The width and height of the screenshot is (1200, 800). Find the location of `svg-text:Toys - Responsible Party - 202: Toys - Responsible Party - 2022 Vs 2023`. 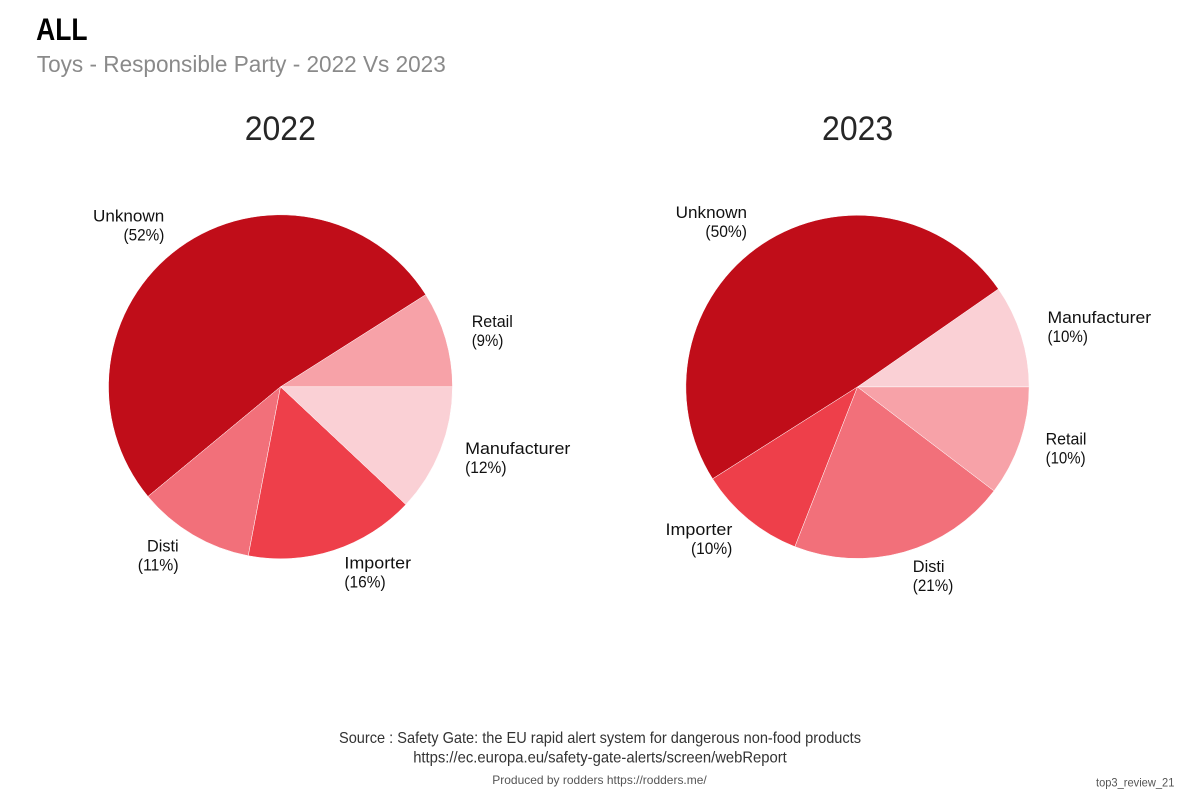

svg-text:Toys - Responsible Party - 202: Toys - Responsible Party - 2022 Vs 2023 is located at coordinates (241, 64).